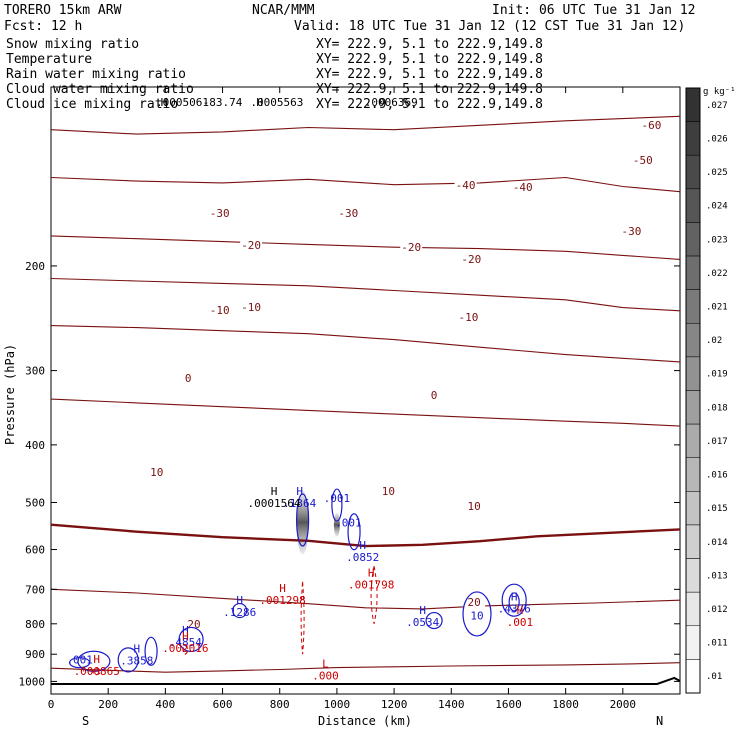 This screenshot has width=740, height=740. Describe the element at coordinates (100, 89) in the screenshot. I see `field-name: Cloud water mixing ratio` at that location.